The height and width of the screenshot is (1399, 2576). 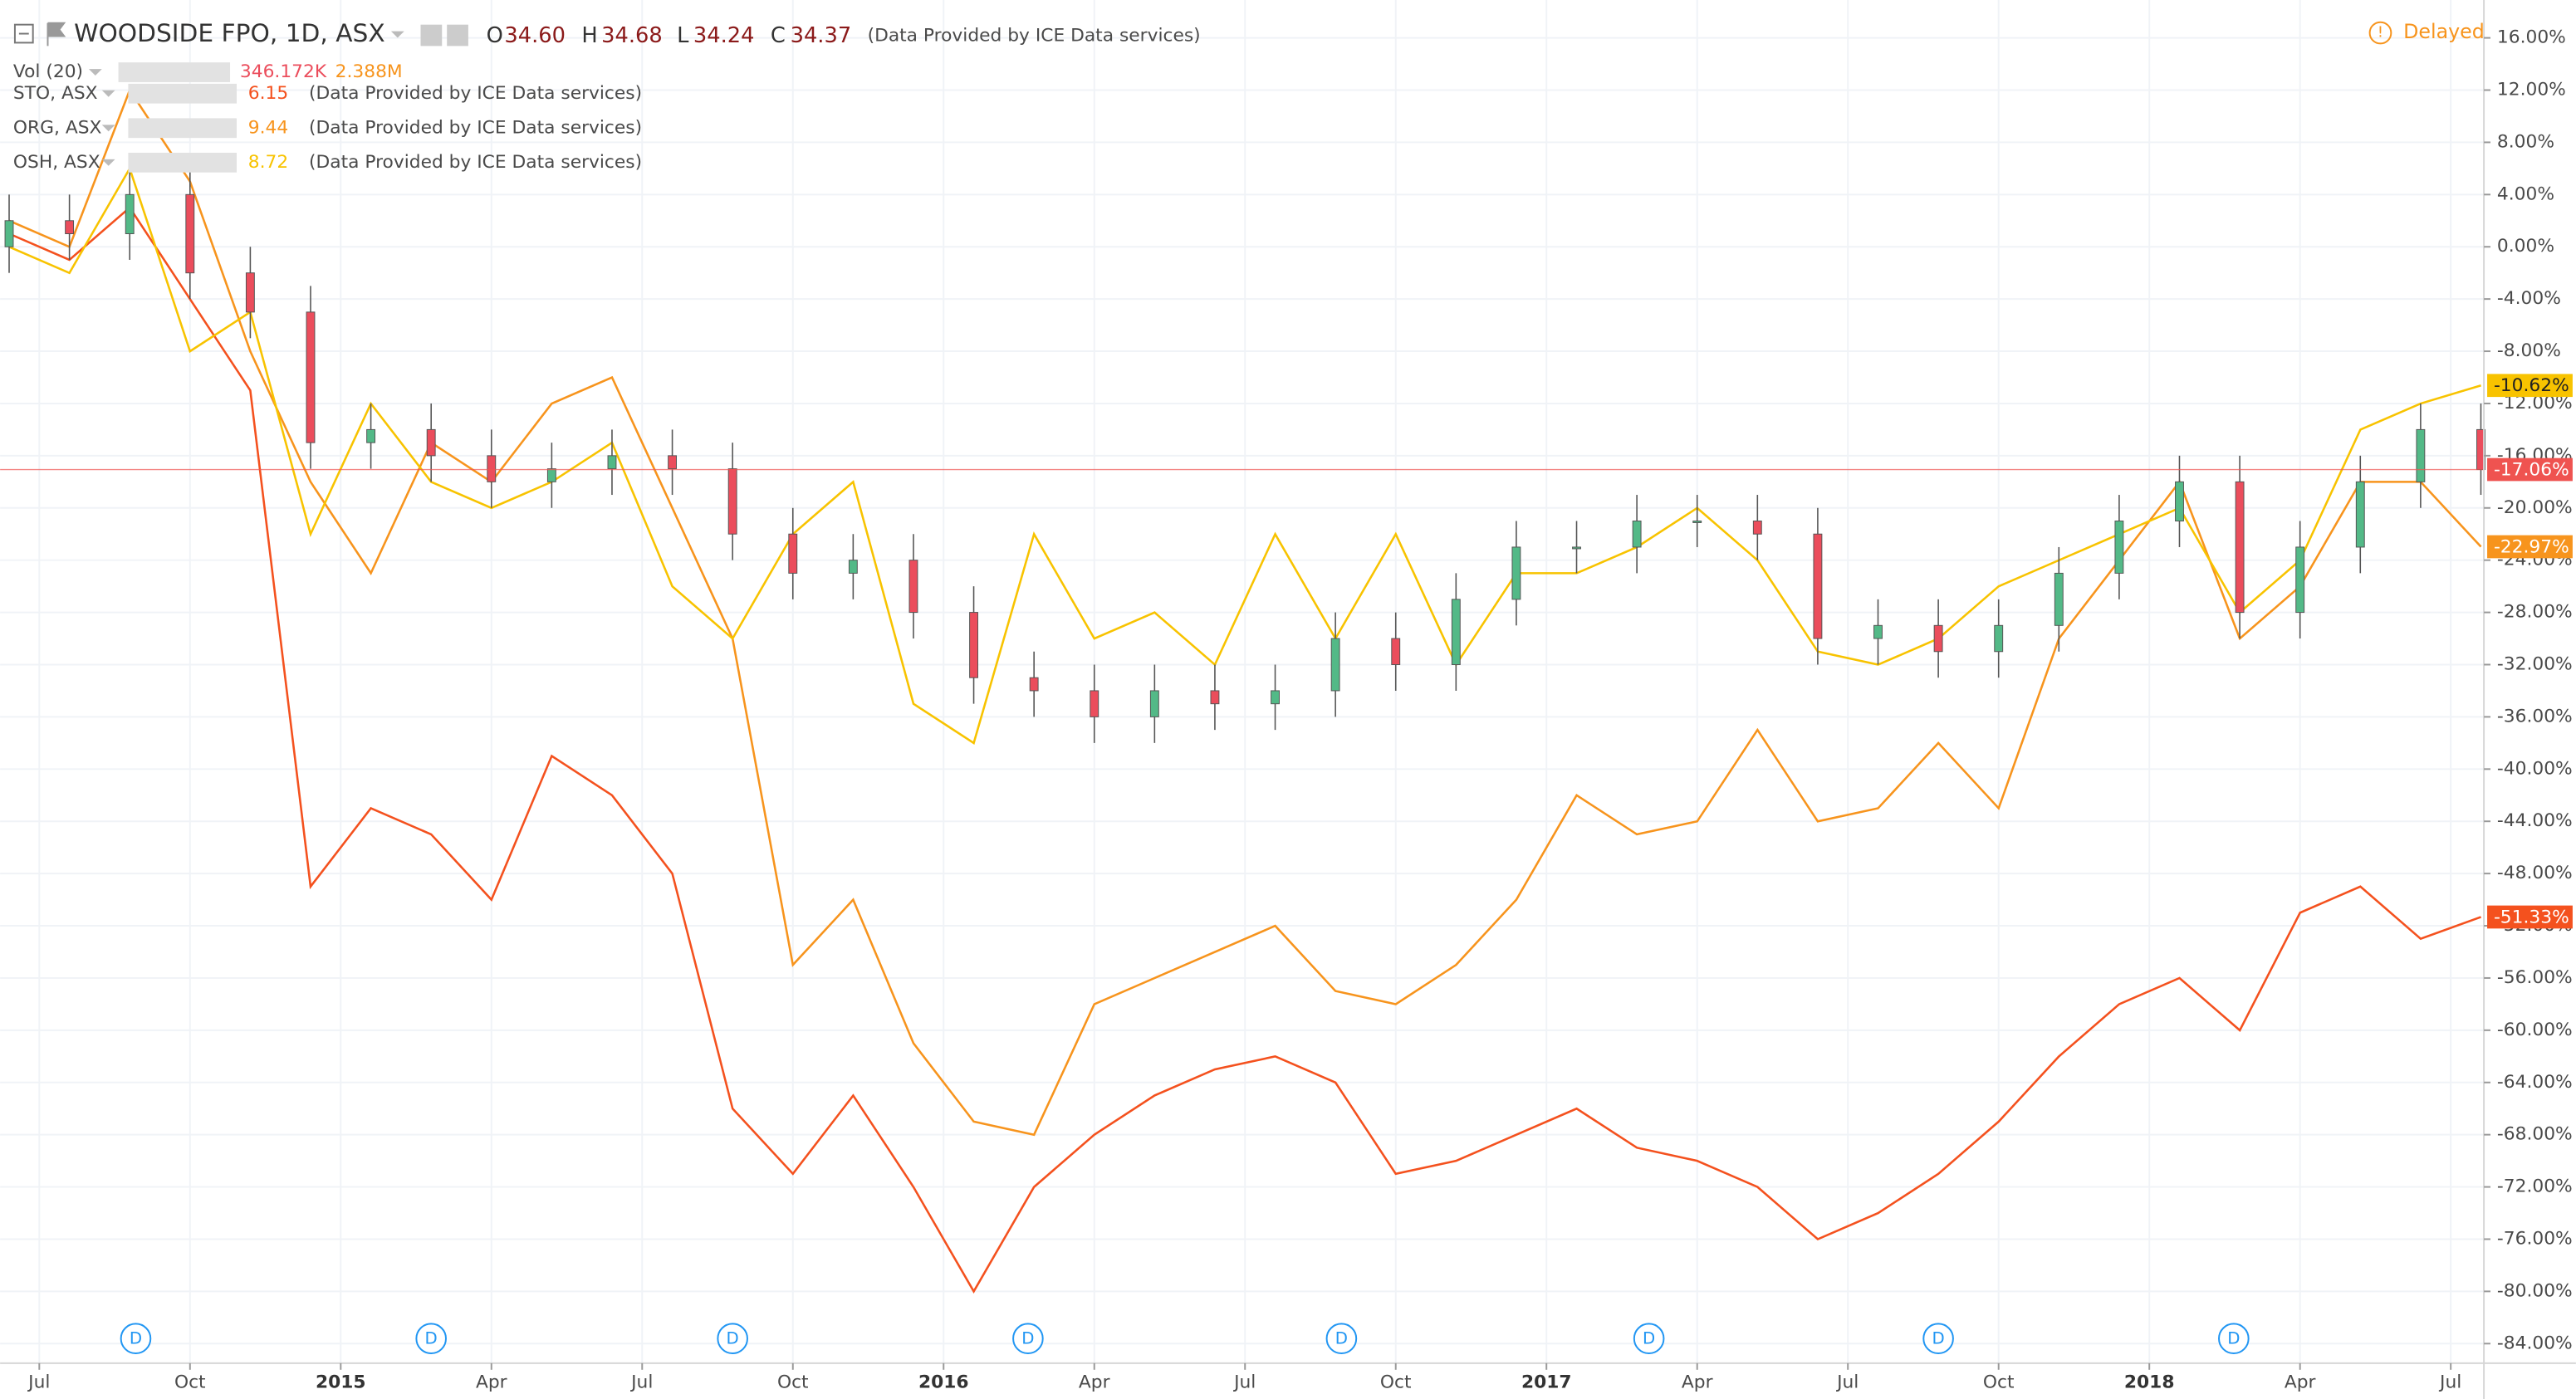 What do you see at coordinates (268, 93) in the screenshot?
I see `series-last: 6.15` at bounding box center [268, 93].